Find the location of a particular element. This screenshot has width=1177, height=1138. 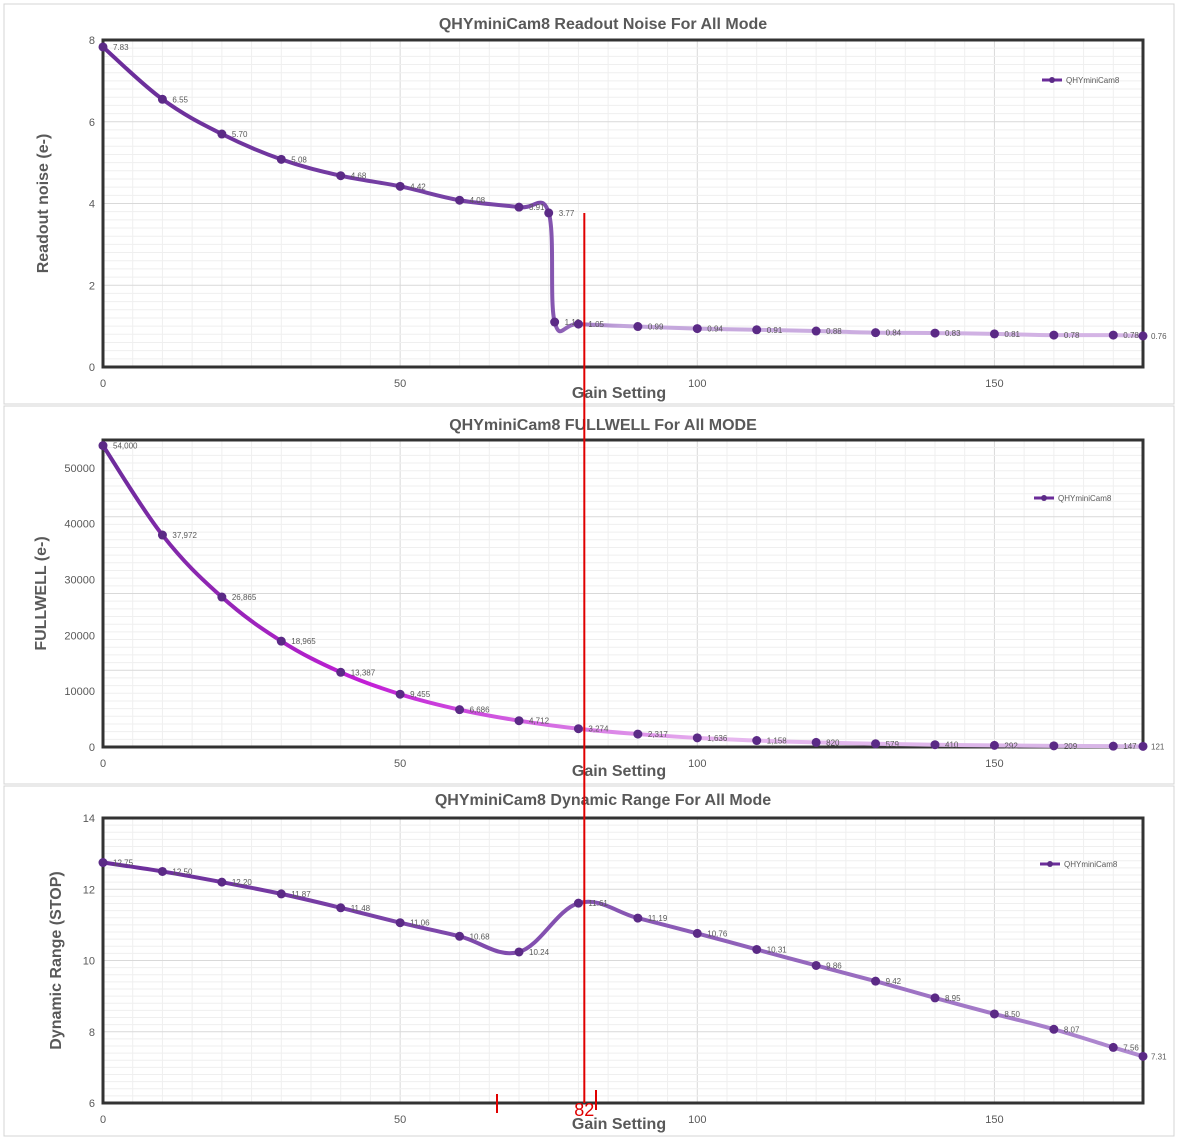

data-label: 5.70 is located at coordinates (240, 134).